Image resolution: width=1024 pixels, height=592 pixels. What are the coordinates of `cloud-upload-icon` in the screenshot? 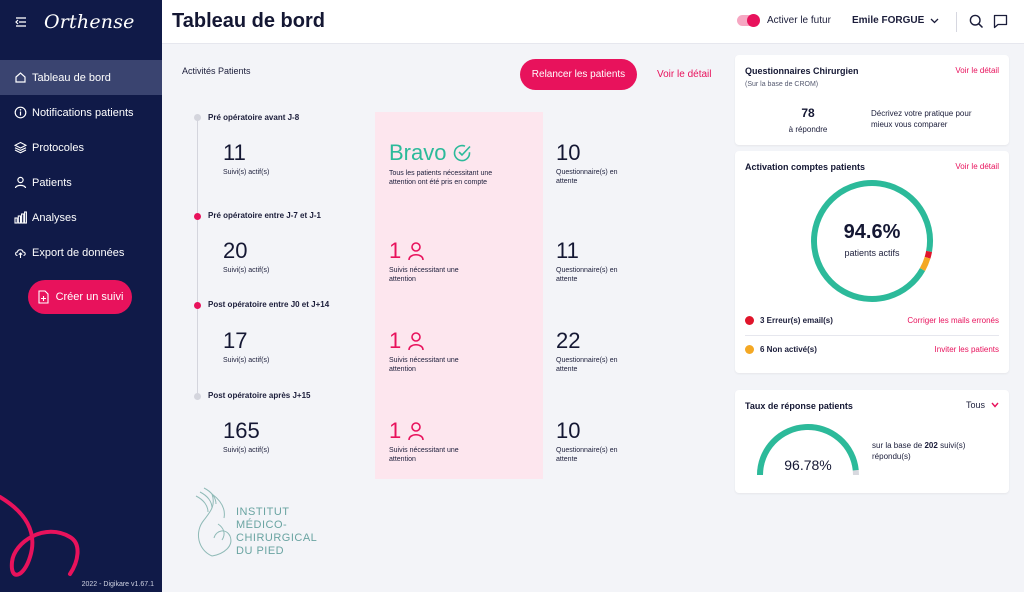 It's located at (20, 253).